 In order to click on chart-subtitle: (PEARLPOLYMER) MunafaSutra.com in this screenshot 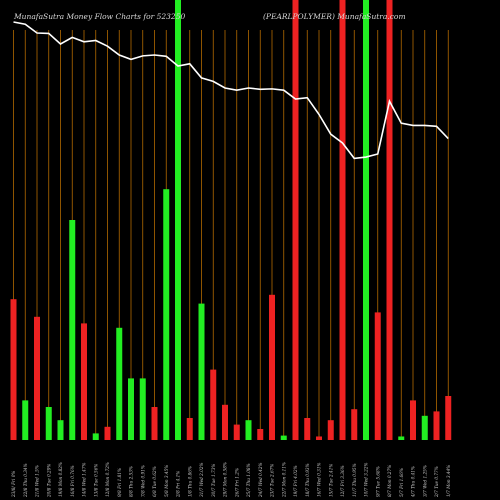, I will do `click(334, 16)`.